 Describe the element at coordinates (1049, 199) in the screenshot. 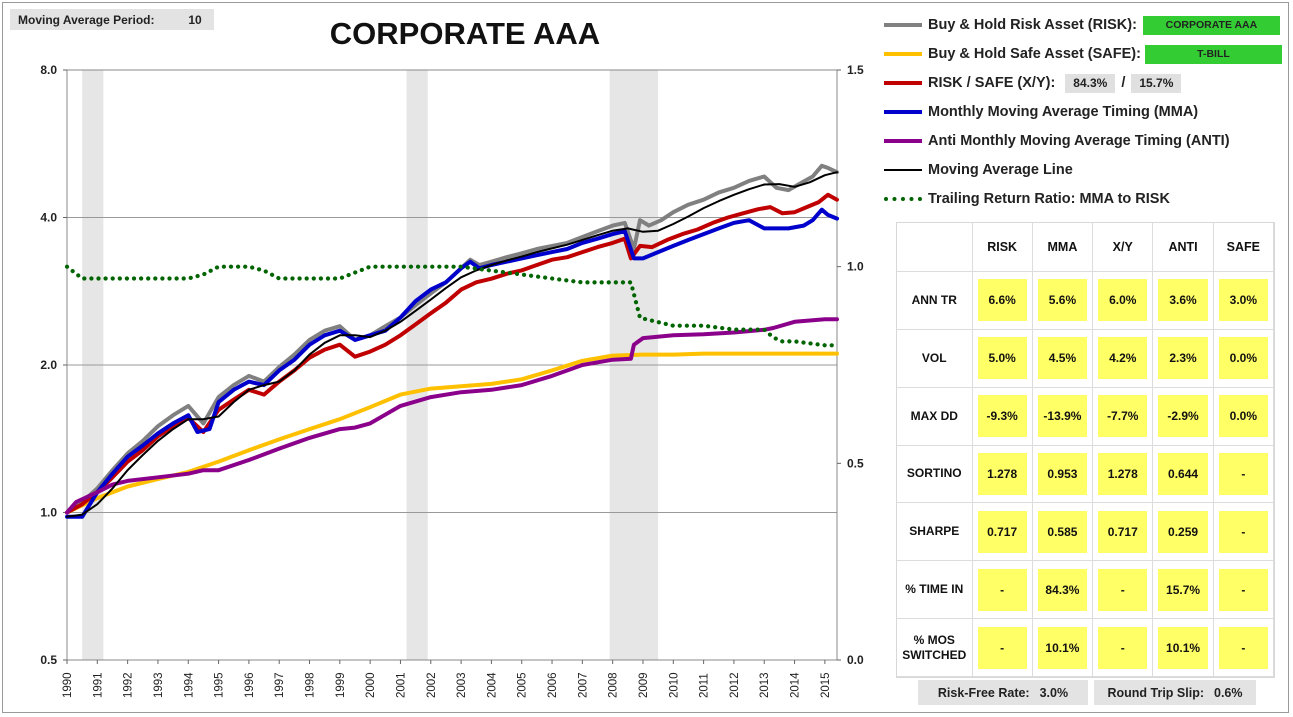

I see `legend-label-ratio: Trailing Return Ratio: MMA to RISK` at that location.